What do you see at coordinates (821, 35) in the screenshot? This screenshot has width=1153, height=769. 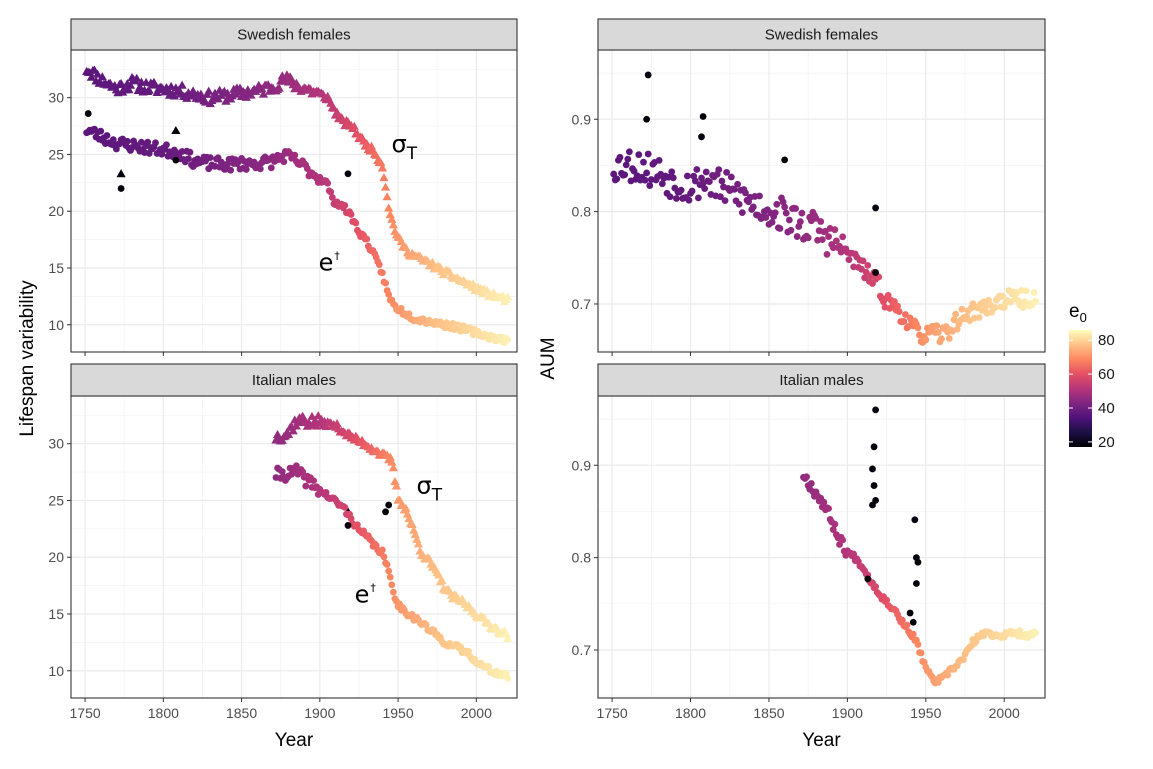 I see `facet-strip-label: Swedish females` at bounding box center [821, 35].